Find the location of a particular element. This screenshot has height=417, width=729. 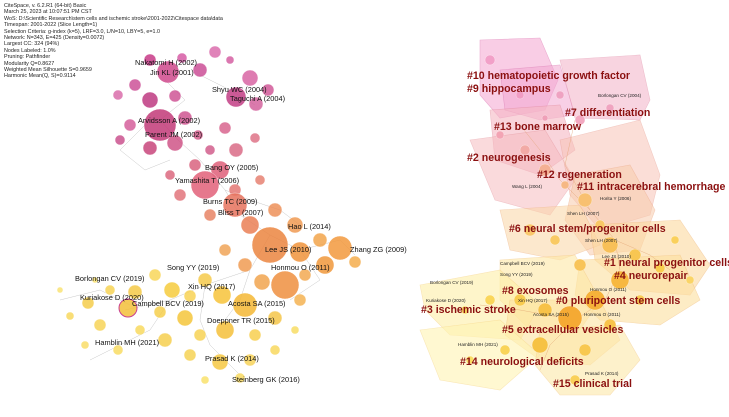

author-label: Bliss T (2007) is located at coordinates (240, 212).